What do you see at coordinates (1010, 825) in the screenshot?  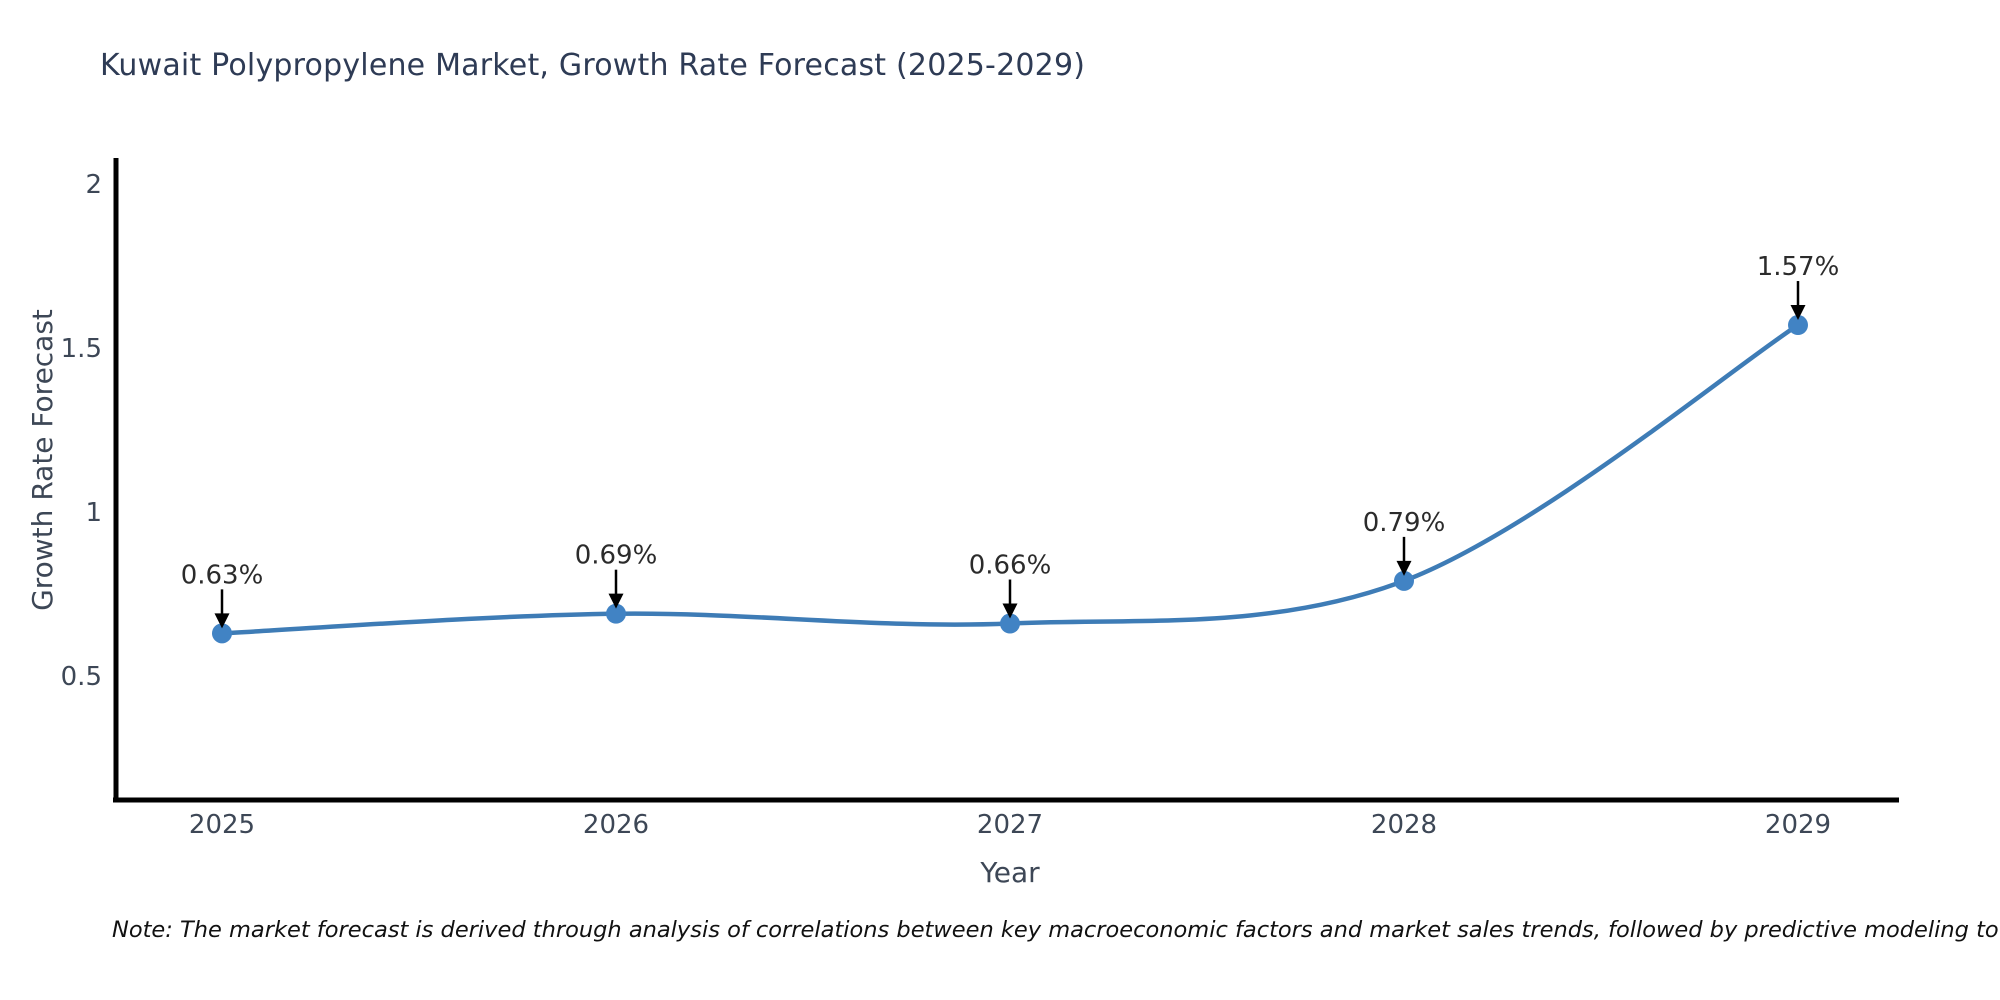 I see `x-tick-label: 2027` at bounding box center [1010, 825].